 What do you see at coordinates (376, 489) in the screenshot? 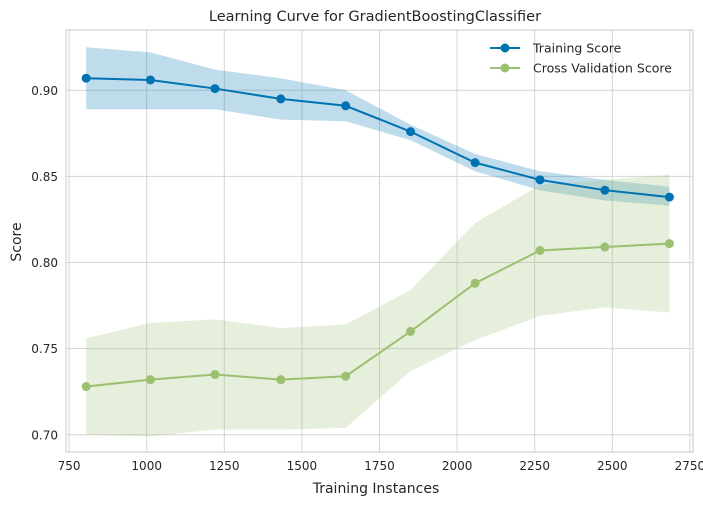
I see `x-axis-label: Training Instances` at bounding box center [376, 489].